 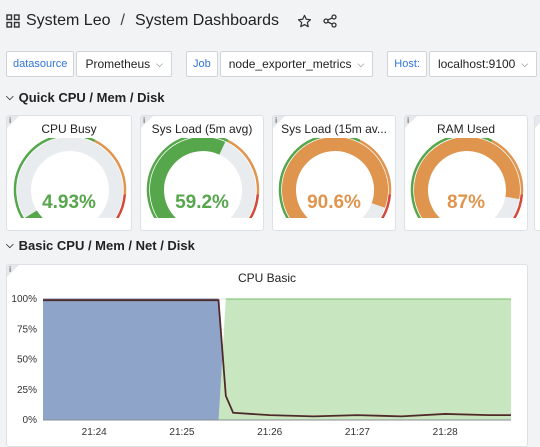 What do you see at coordinates (269, 432) in the screenshot?
I see `x-tick-label: 21:26` at bounding box center [269, 432].